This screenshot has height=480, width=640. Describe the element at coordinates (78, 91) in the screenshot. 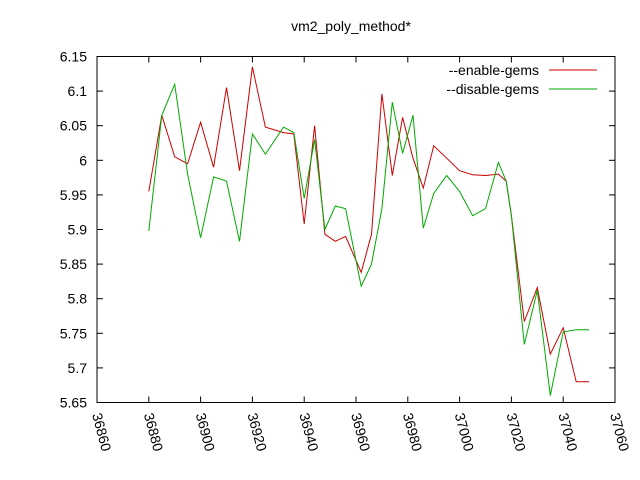

I see `y-tick-label: 6.1` at that location.